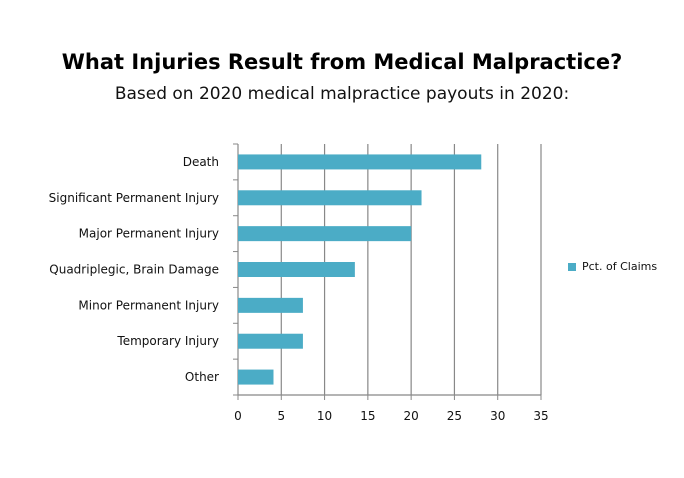 Image resolution: width=684 pixels, height=478 pixels. Describe the element at coordinates (134, 270) in the screenshot. I see `category-label: Quadriplegic, Brain Damage` at that location.